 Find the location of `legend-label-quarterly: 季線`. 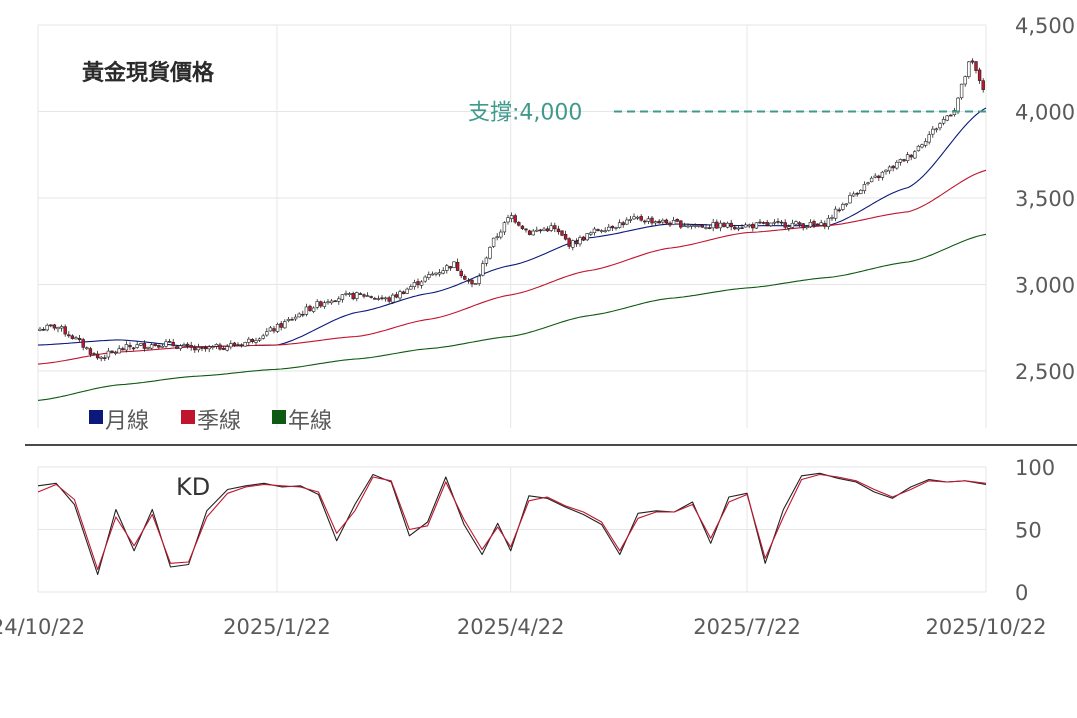

legend-label-quarterly: 季線 is located at coordinates (219, 421).